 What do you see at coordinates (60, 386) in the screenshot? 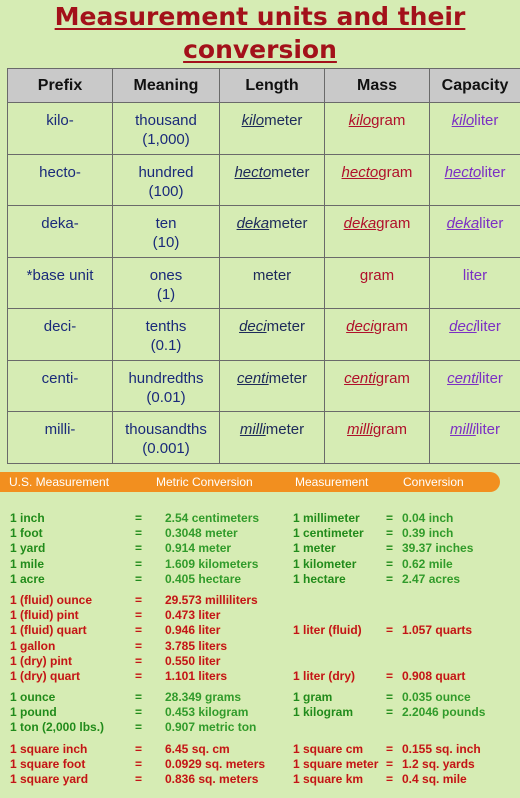
I see `cell-prefix: centi-` at bounding box center [60, 386].